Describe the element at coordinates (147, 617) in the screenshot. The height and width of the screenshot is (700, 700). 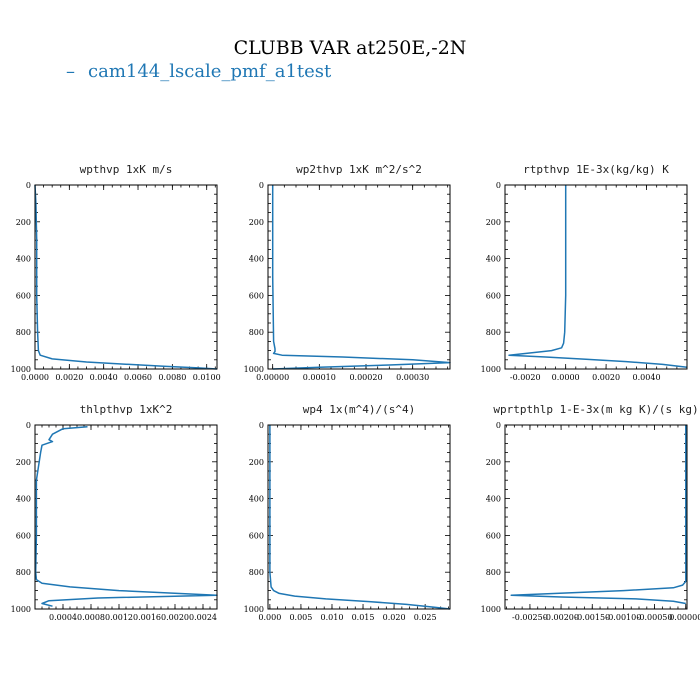
I see `x-tick-label: 0.0016` at that location.